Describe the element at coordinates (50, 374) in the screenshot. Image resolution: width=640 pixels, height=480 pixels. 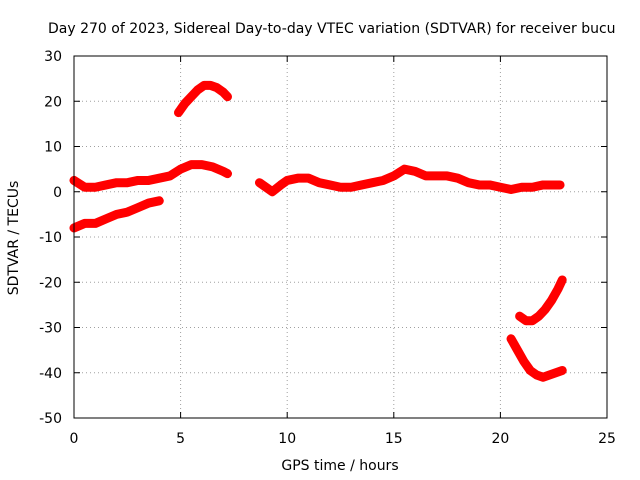
I see `y-tick-label-7: -40` at that location.